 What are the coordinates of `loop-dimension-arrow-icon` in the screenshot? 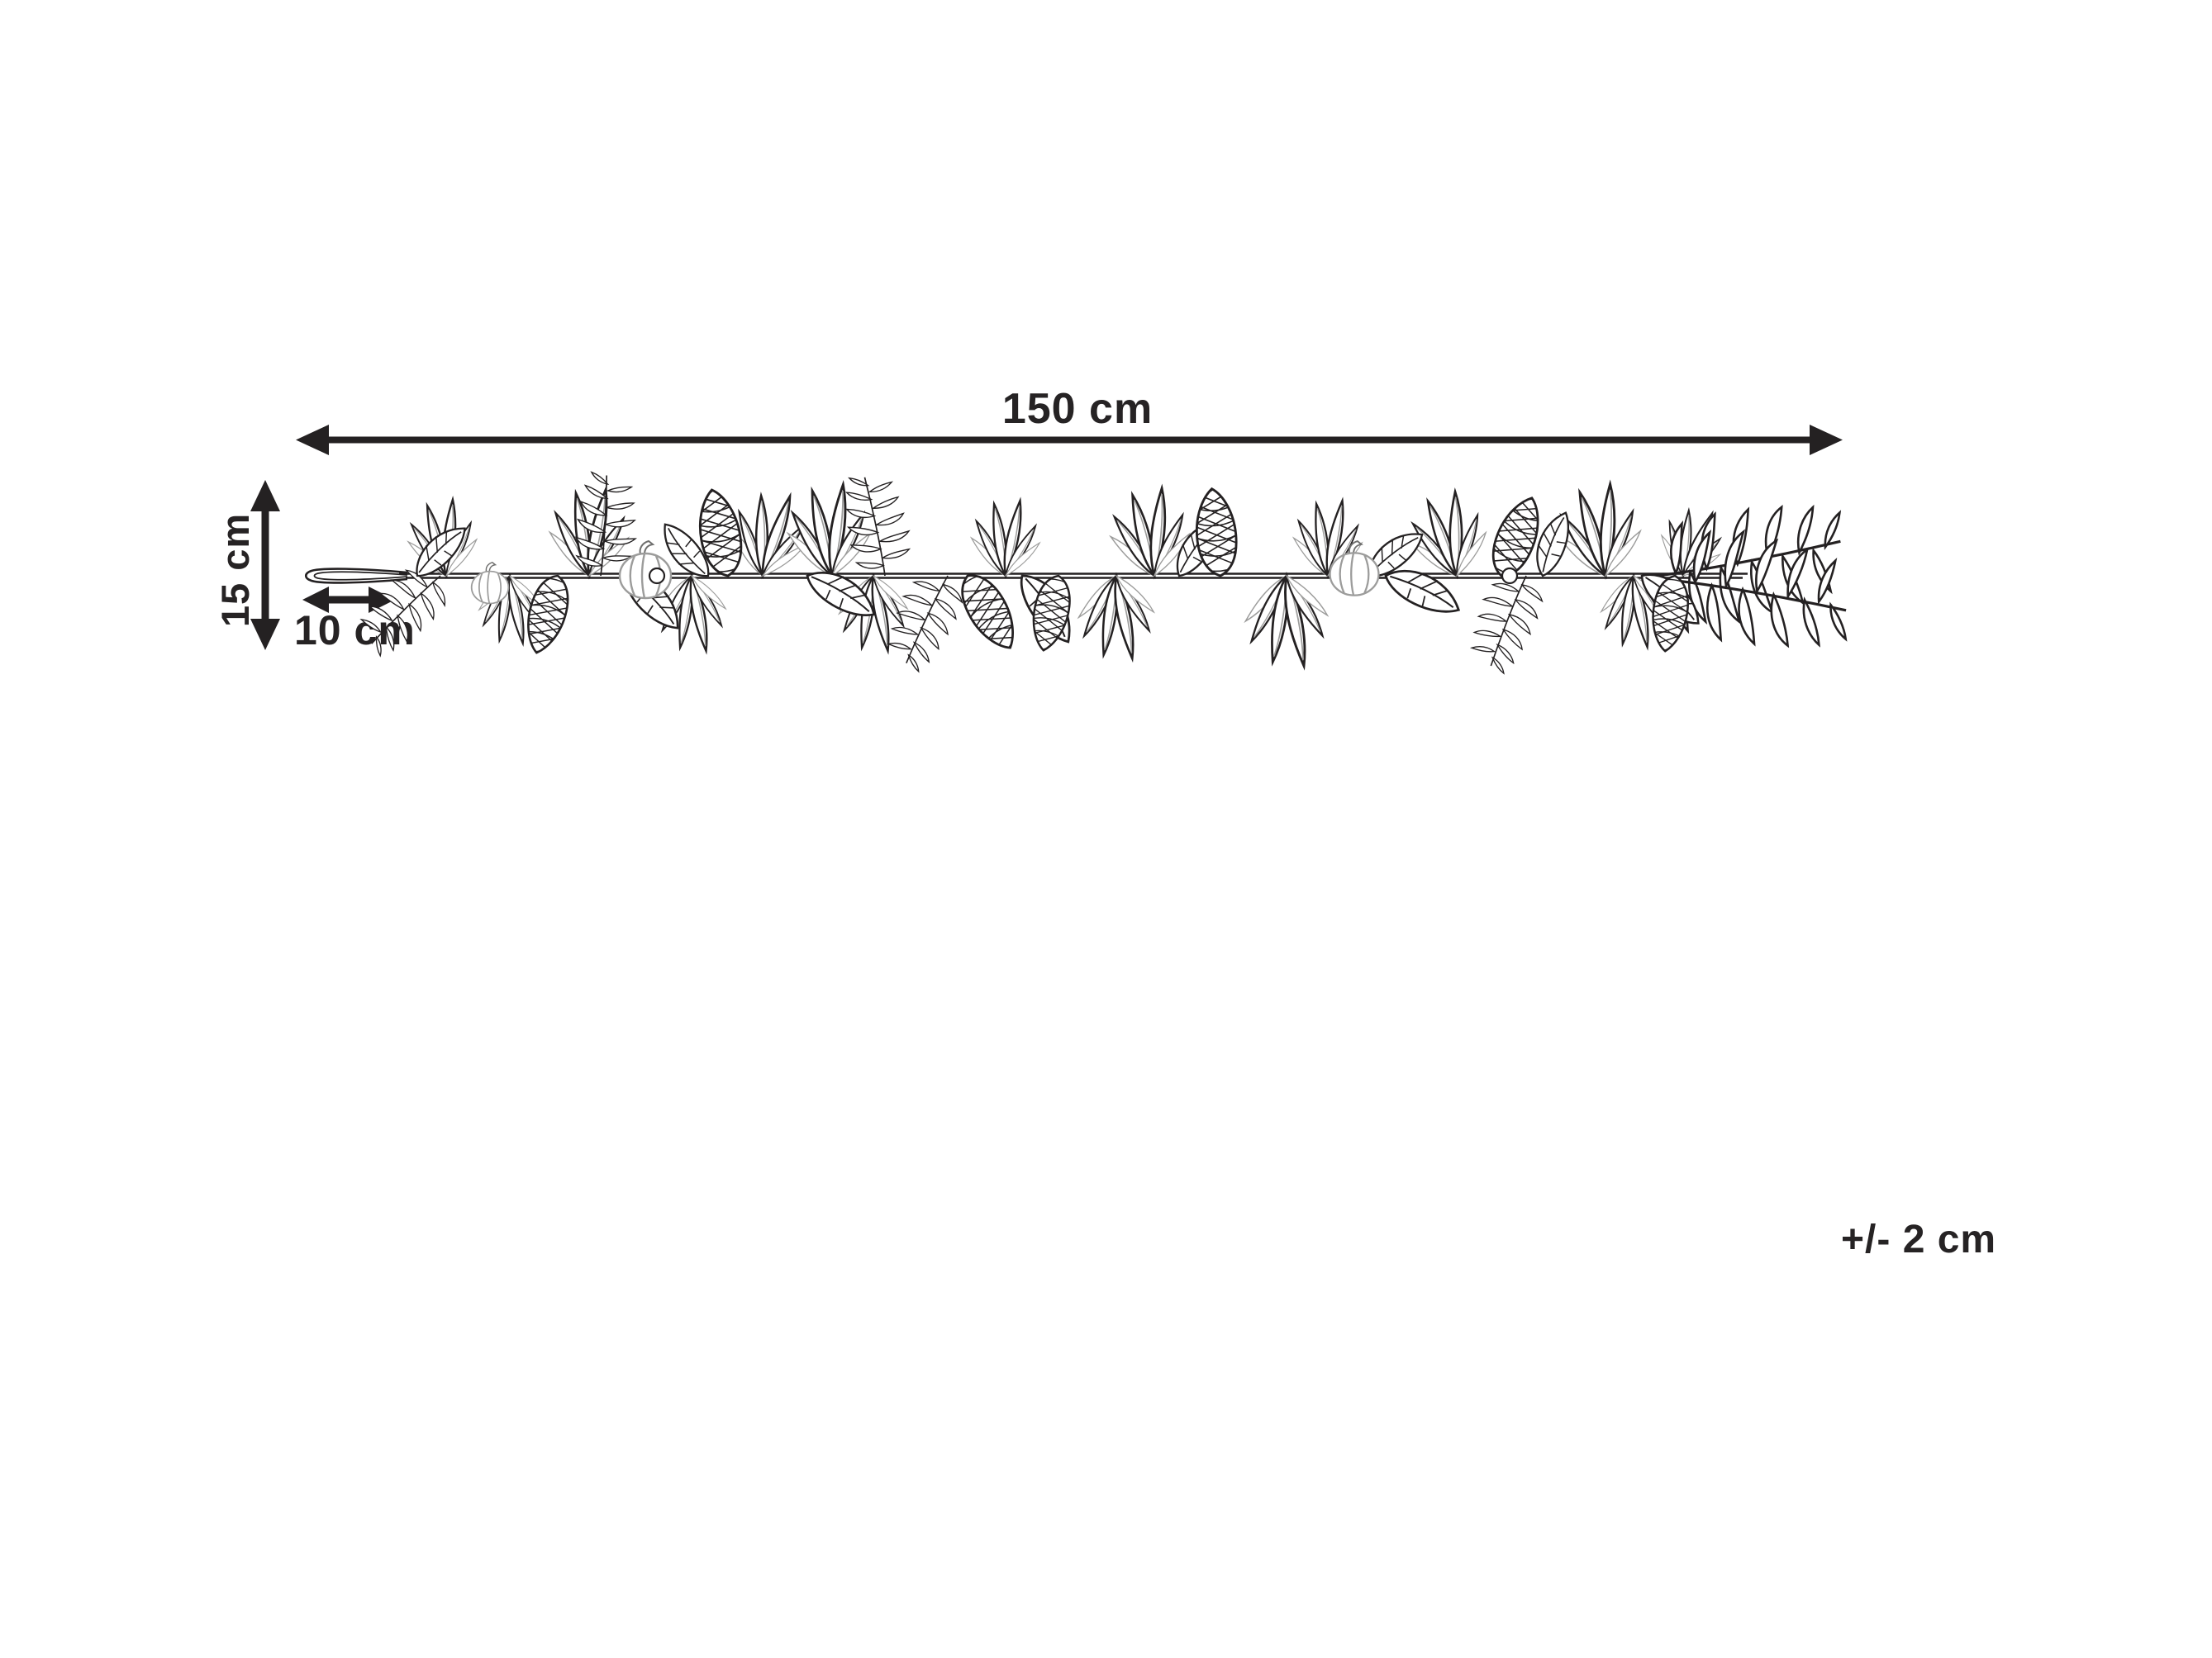 It's located at (348, 600).